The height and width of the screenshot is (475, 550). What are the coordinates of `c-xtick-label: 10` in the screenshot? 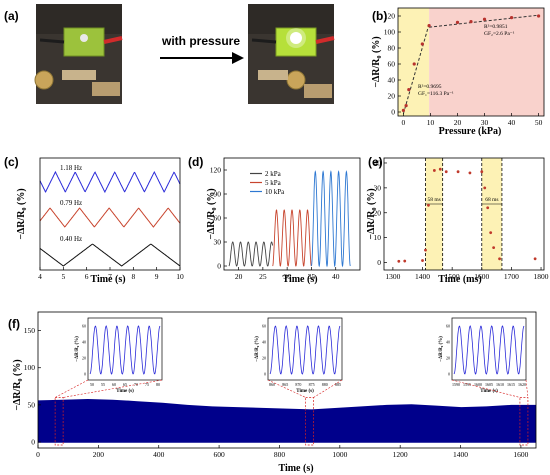 It's located at (180, 276).